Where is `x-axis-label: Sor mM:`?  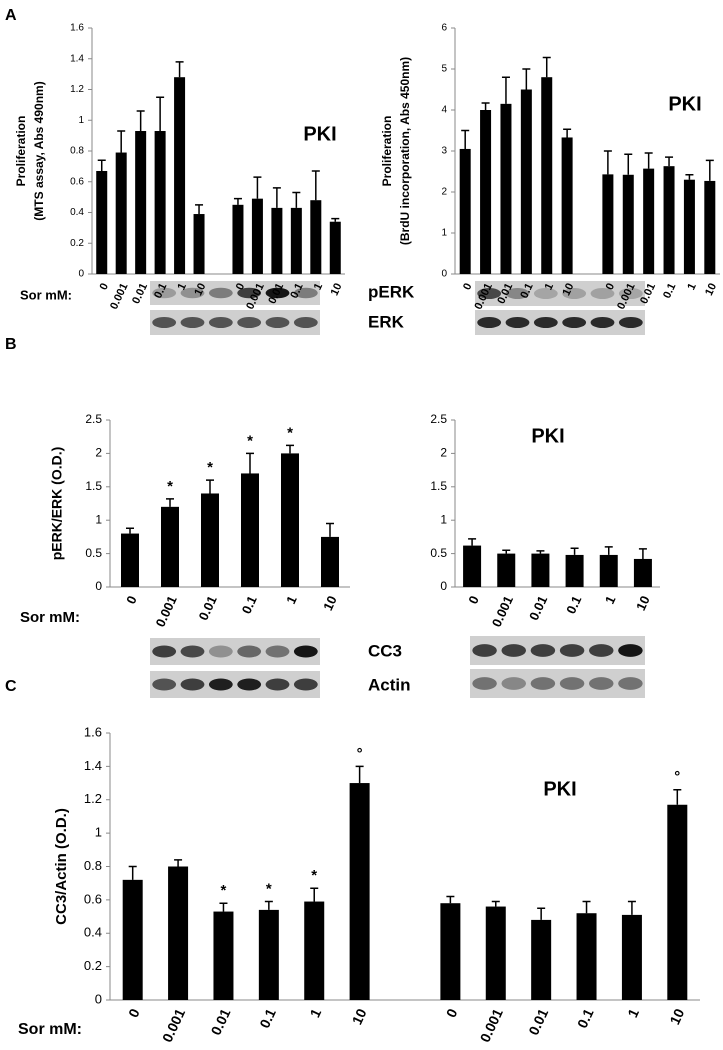
x-axis-label: Sor mM: is located at coordinates (50, 1029).